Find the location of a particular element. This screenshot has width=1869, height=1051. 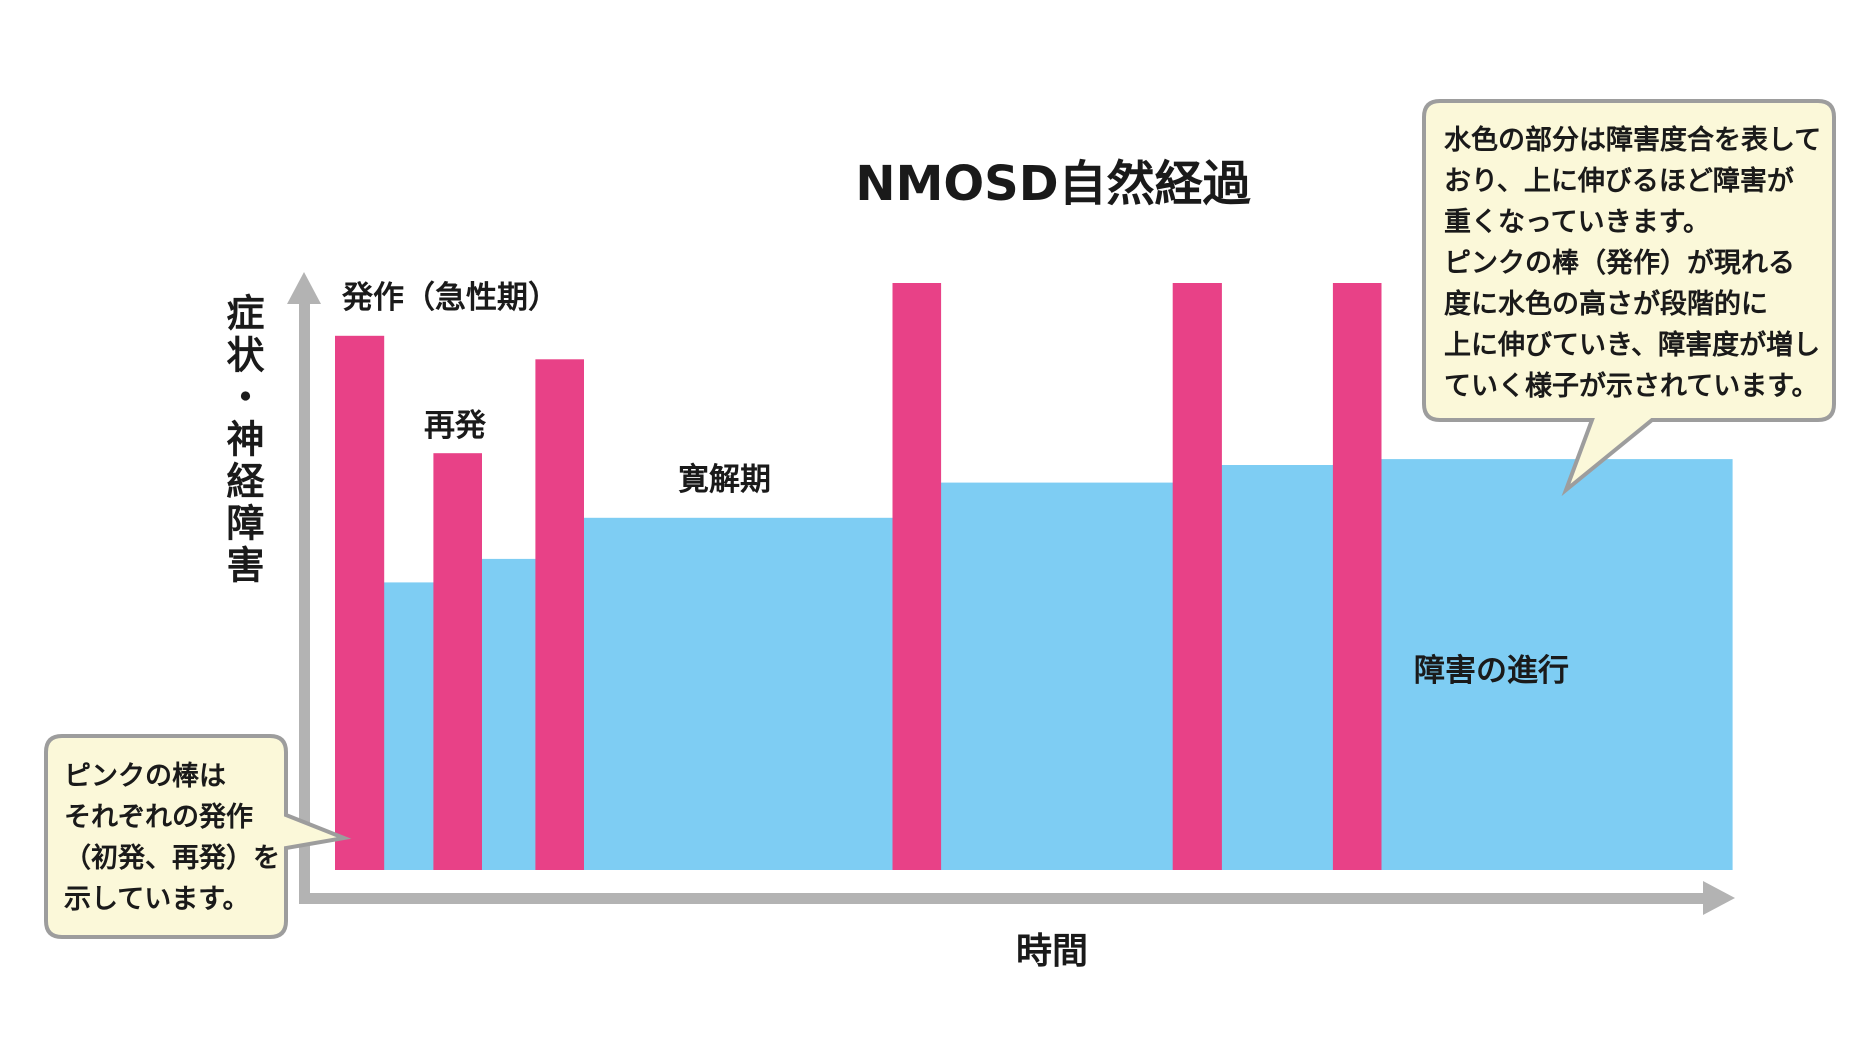

callout-right-text-line-4: ピンクの棒（発作）が現れる is located at coordinates (1619, 263).